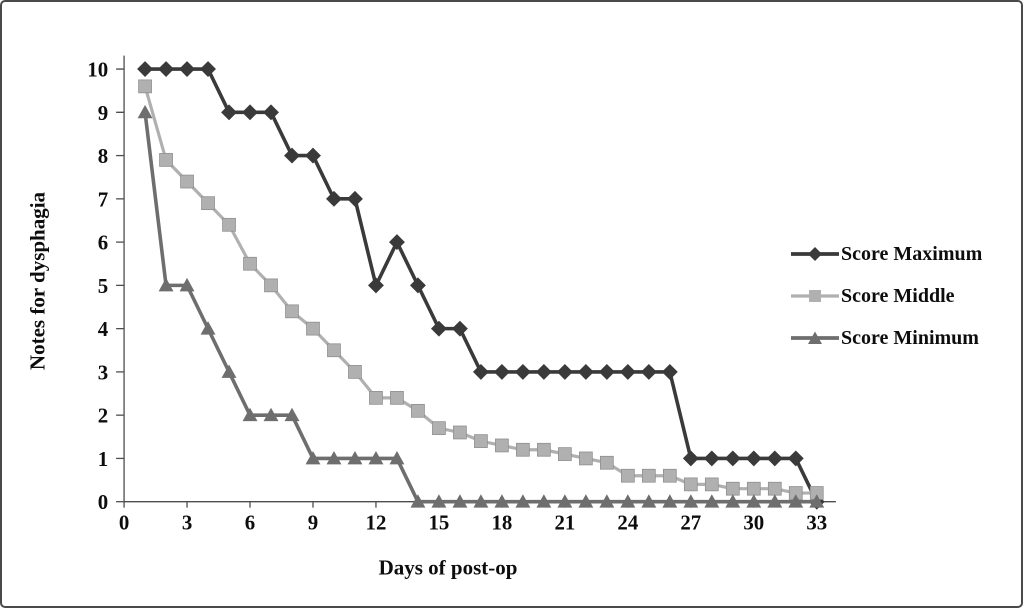 The width and height of the screenshot is (1023, 608). I want to click on x-axis-title: Days of post-op, so click(448, 567).